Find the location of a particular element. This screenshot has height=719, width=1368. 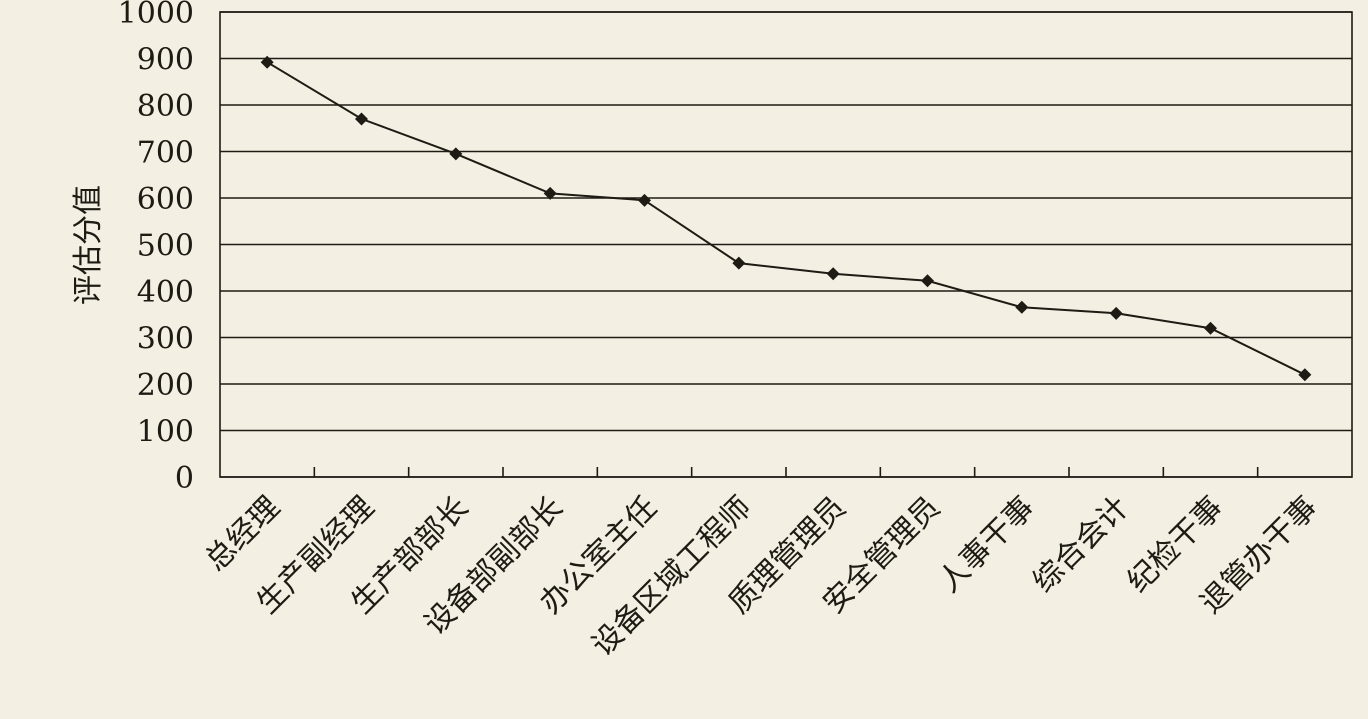

y-tick-label: 300 is located at coordinates (165, 339).